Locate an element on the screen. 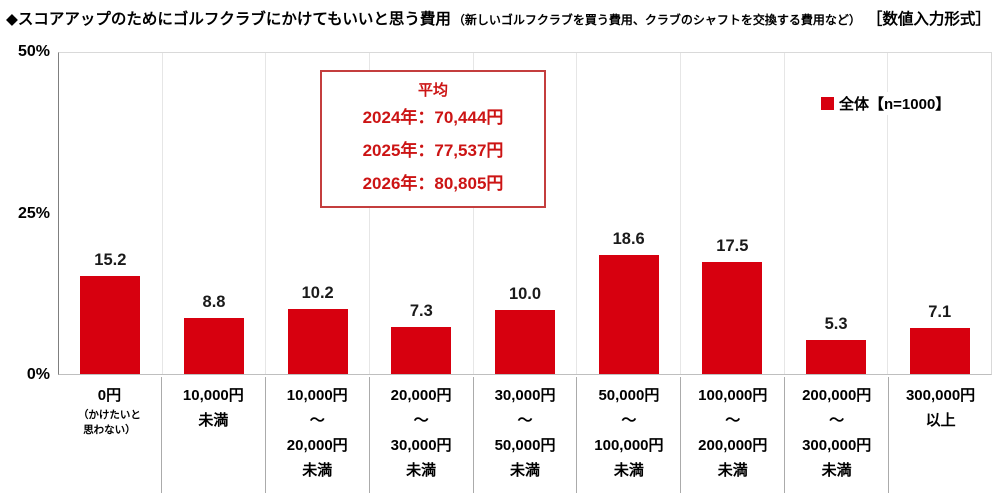 The image size is (1000, 495). plot-cell: 10.0 is located at coordinates (524, 213).